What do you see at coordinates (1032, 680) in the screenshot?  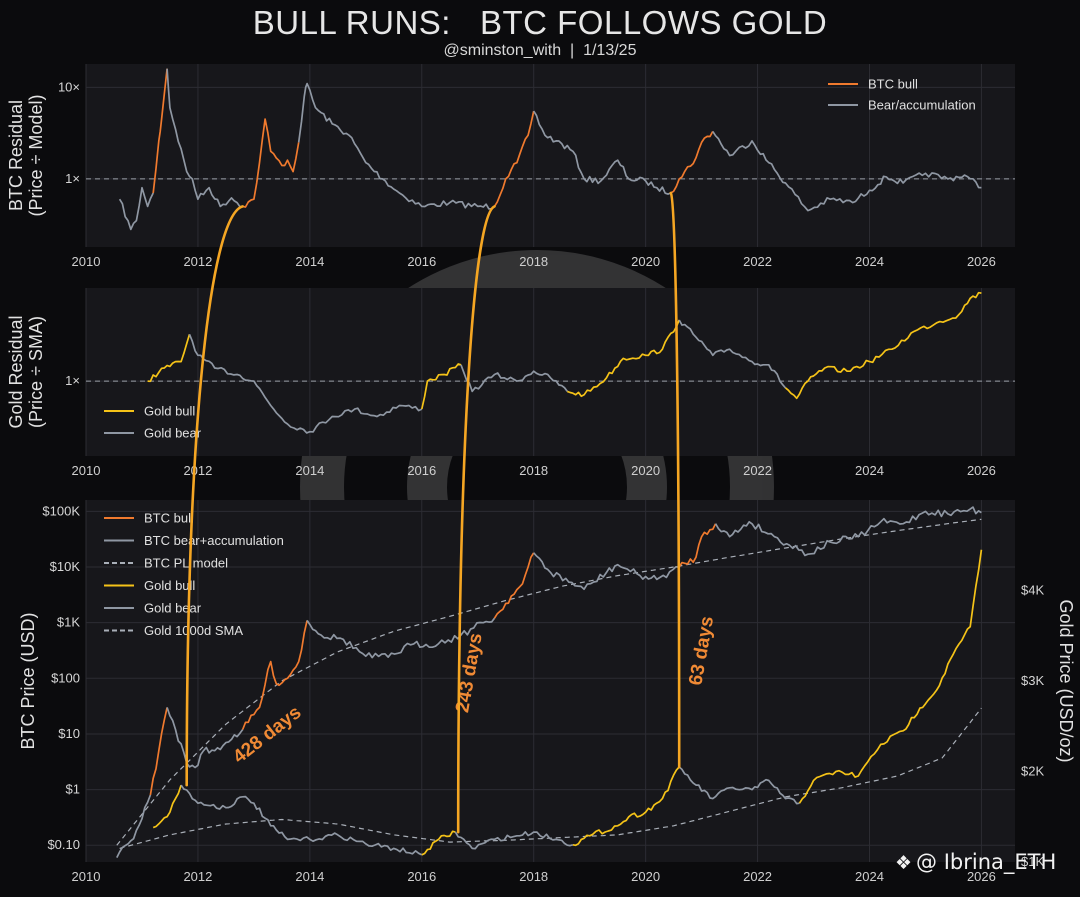 I see `y2-tick-label: $3K` at bounding box center [1032, 680].